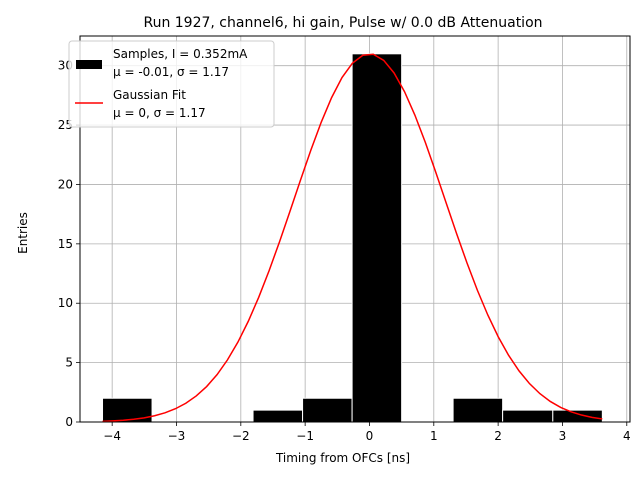 The width and height of the screenshot is (640, 480). What do you see at coordinates (563, 436) in the screenshot?
I see `x-tick-label: 3` at bounding box center [563, 436].